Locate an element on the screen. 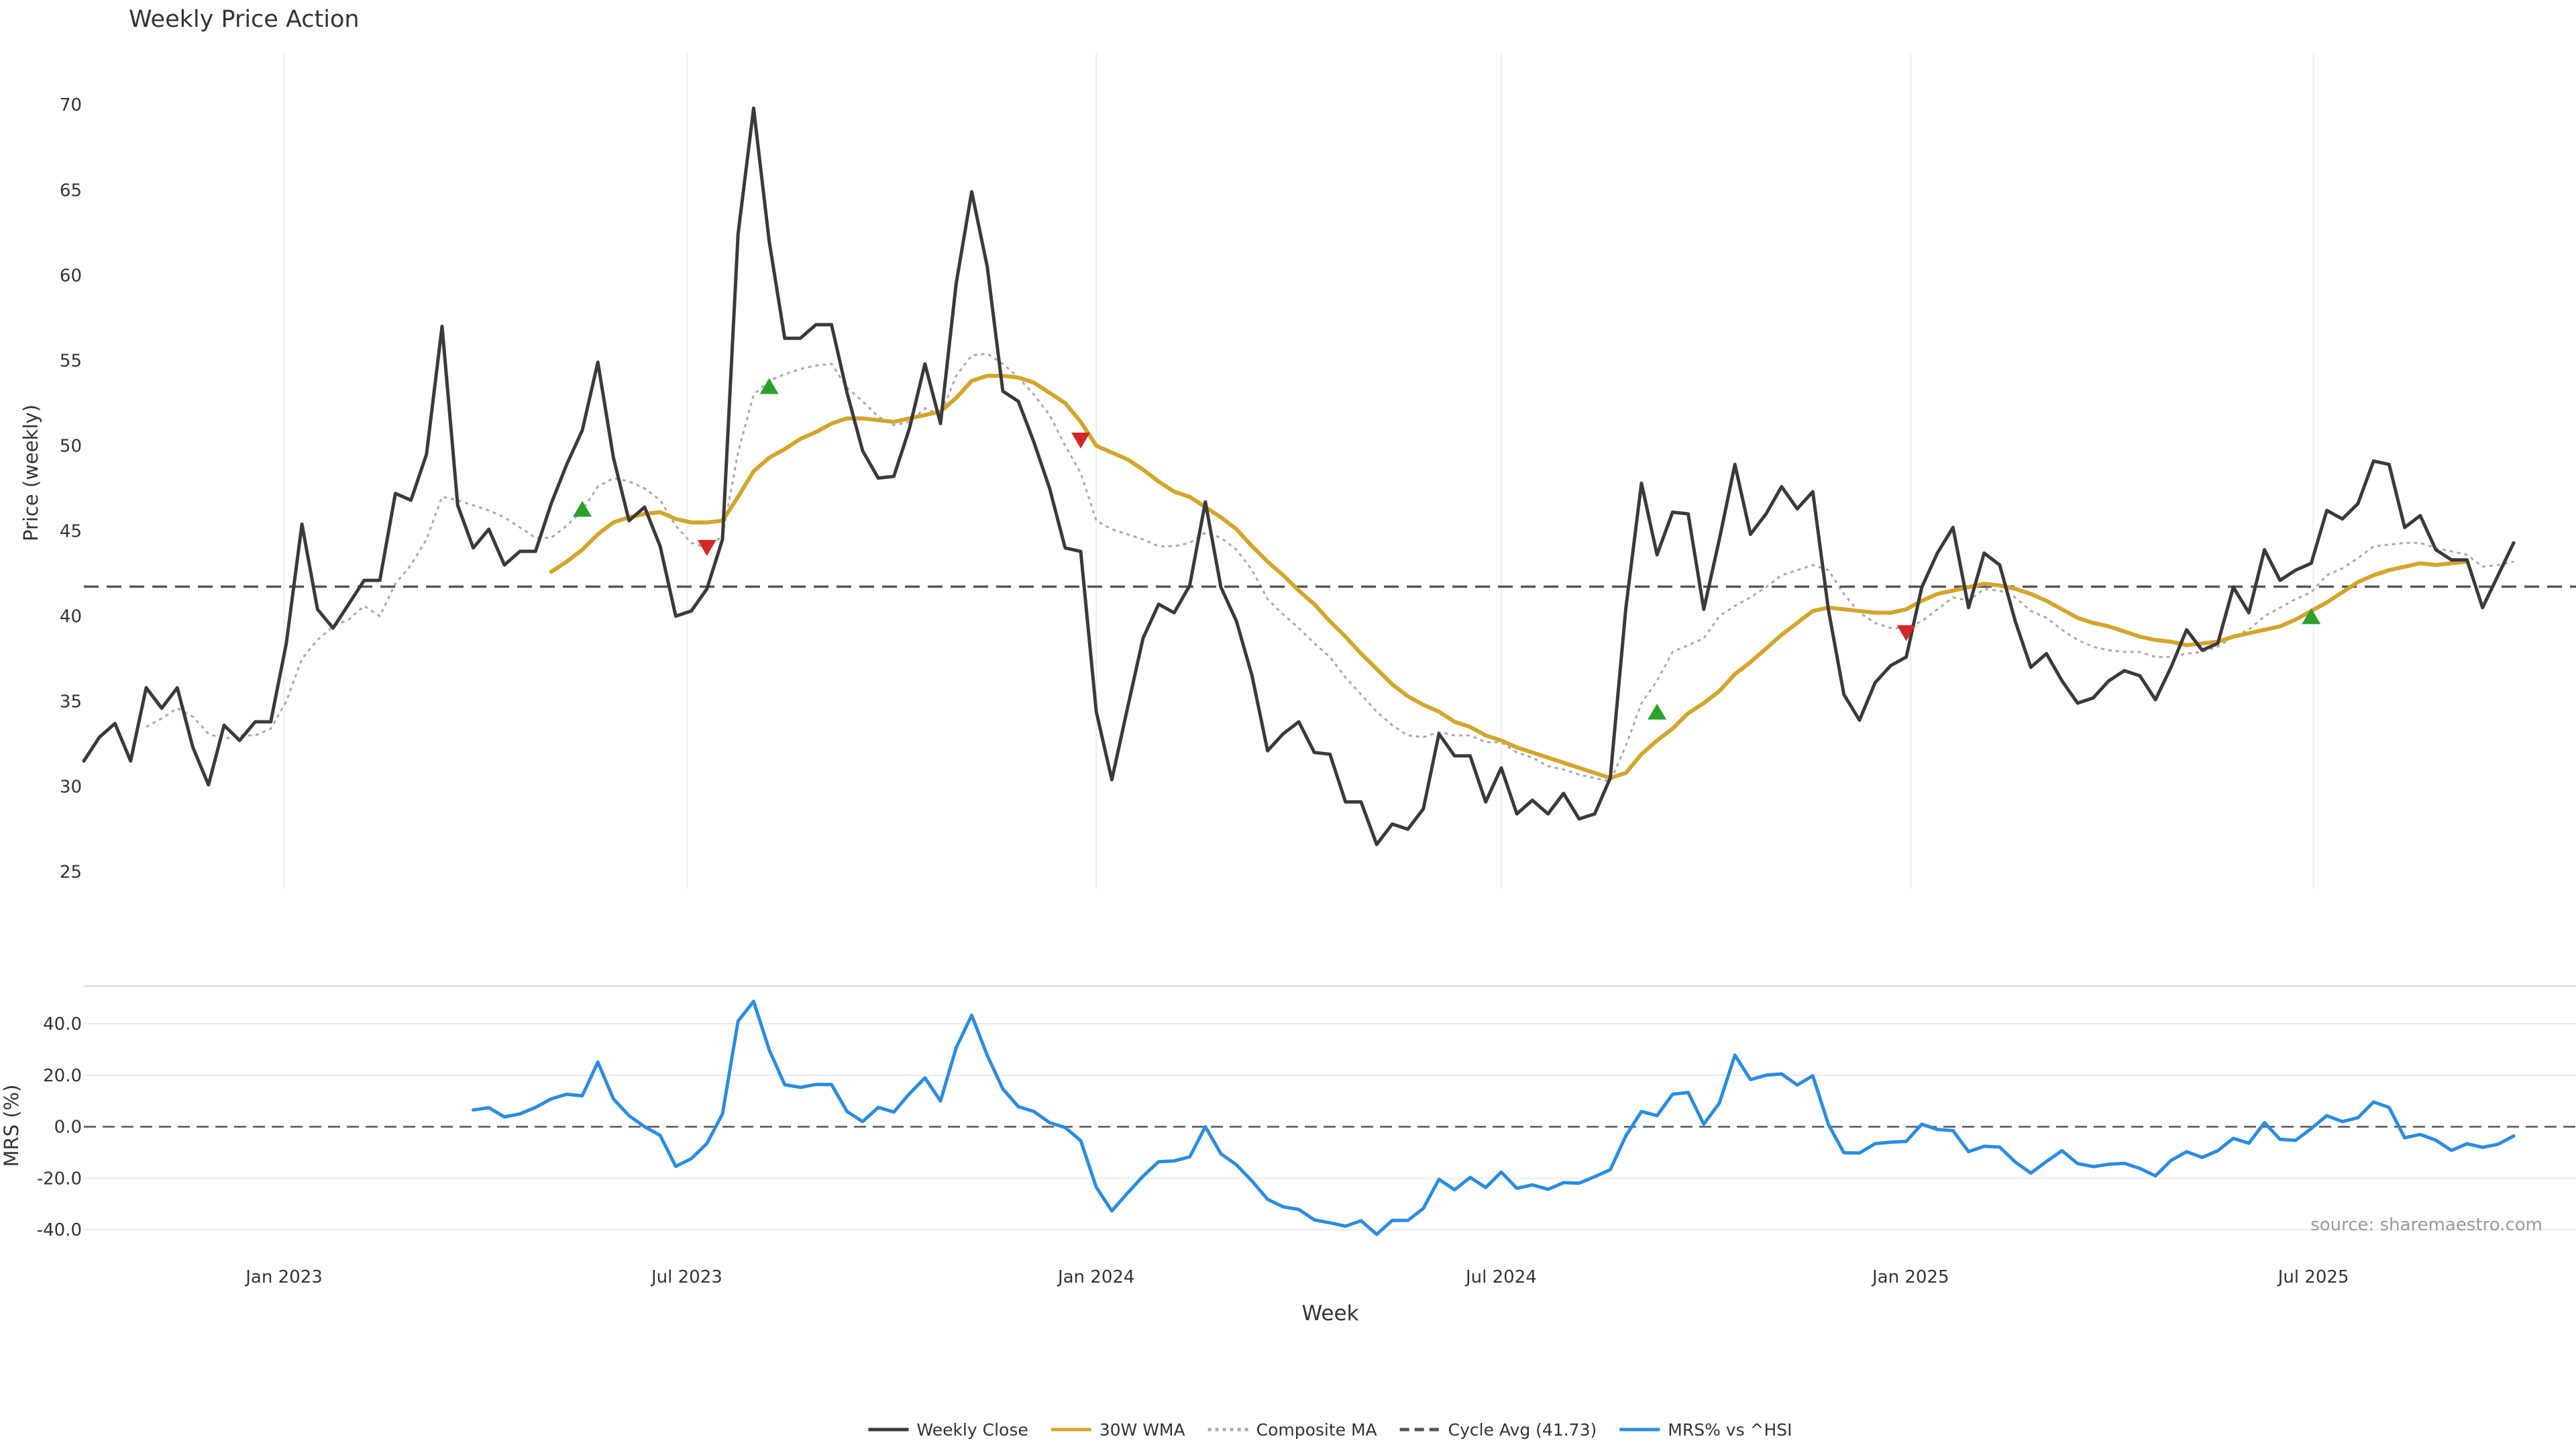  mrs-line is located at coordinates (1494, 1118).